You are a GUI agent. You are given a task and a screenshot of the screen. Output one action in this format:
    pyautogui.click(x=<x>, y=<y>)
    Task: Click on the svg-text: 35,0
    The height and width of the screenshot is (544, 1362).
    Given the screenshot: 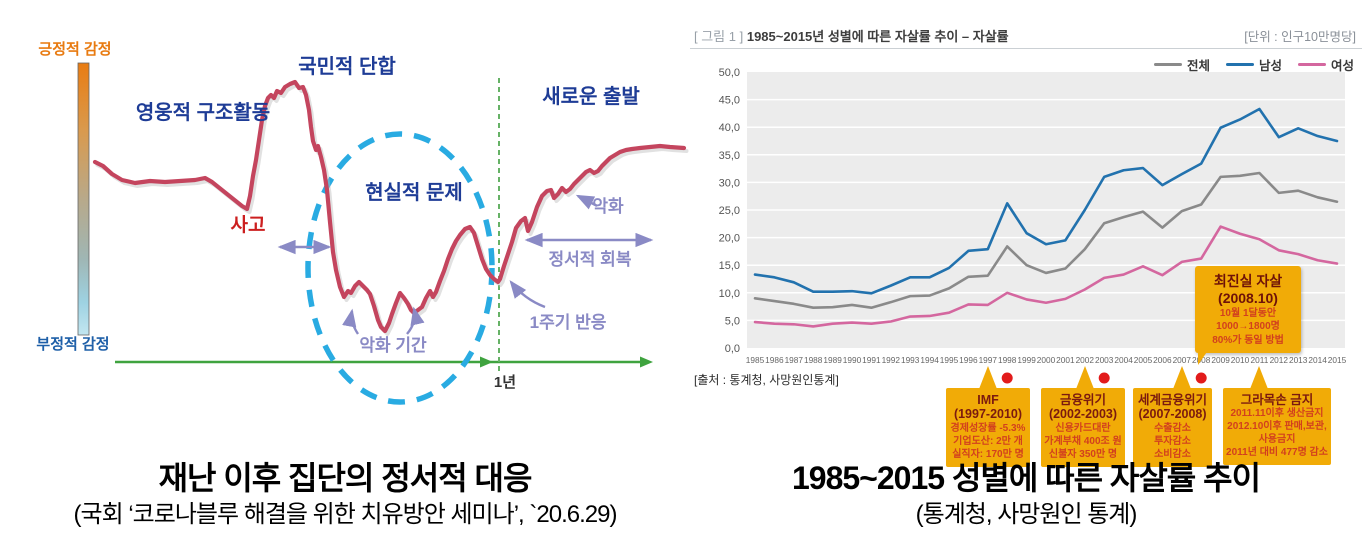 What is the action you would take?
    pyautogui.click(x=729, y=156)
    